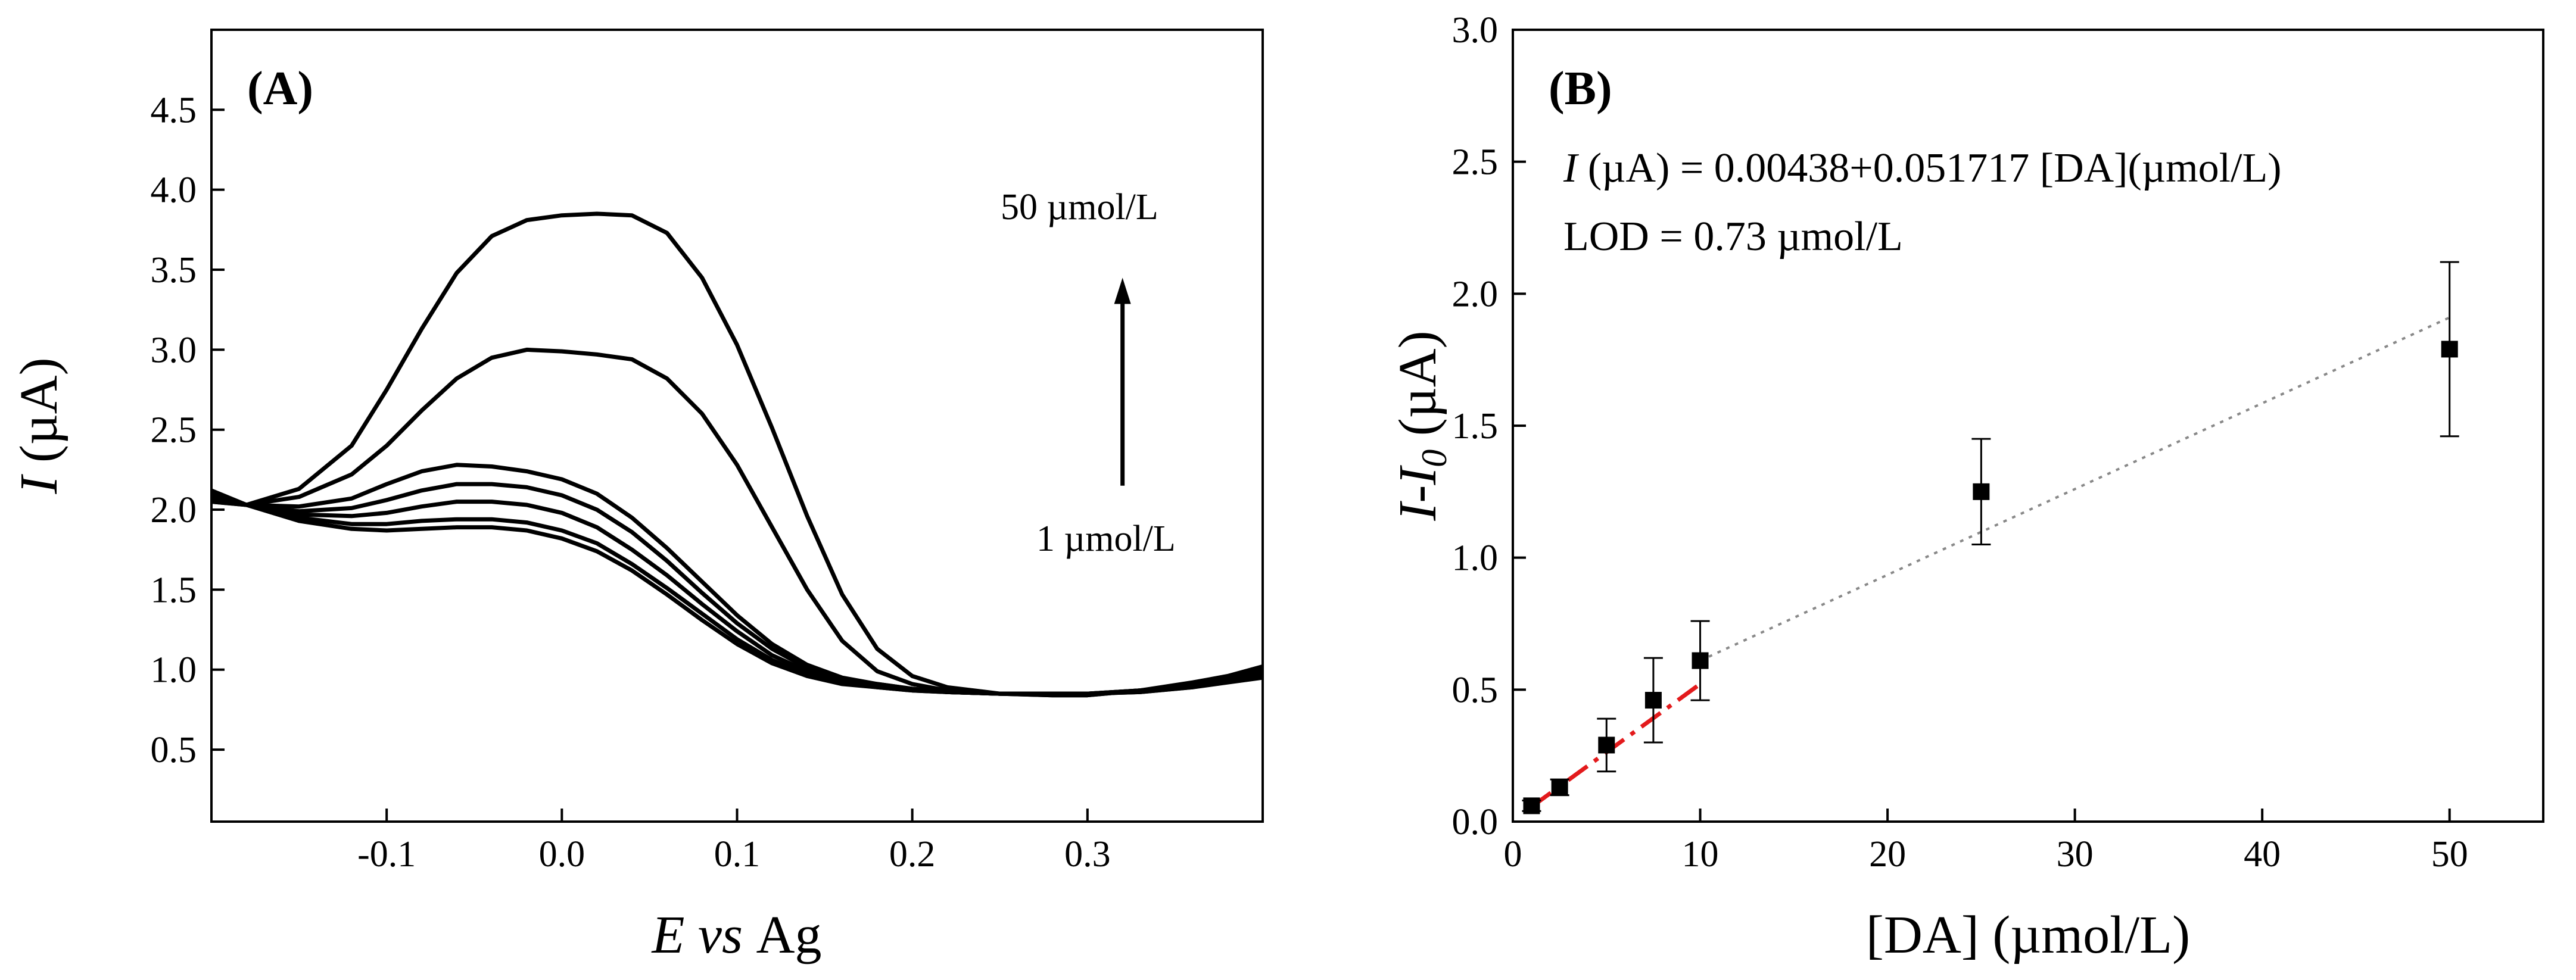 The width and height of the screenshot is (2576, 980). What do you see at coordinates (174, 510) in the screenshot?
I see `panel-a-y-tick-label: 2.0` at bounding box center [174, 510].